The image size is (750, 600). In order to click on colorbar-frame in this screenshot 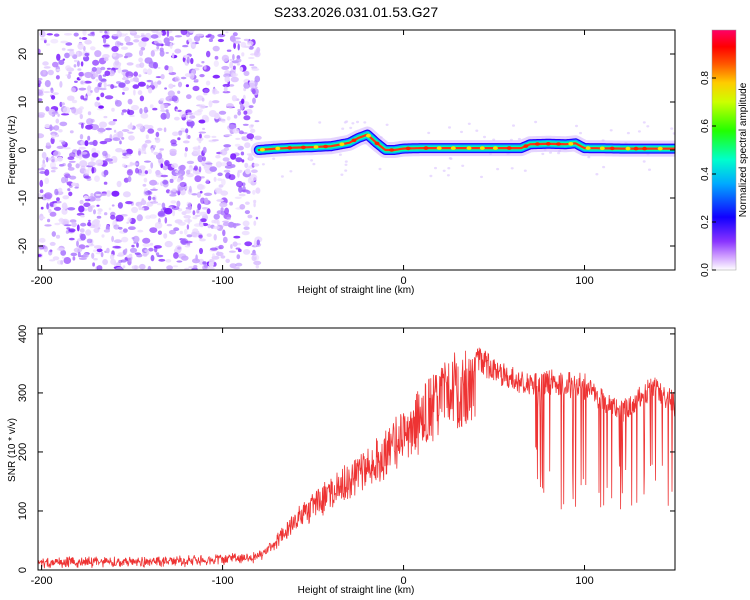, I will do `click(724, 150)`.